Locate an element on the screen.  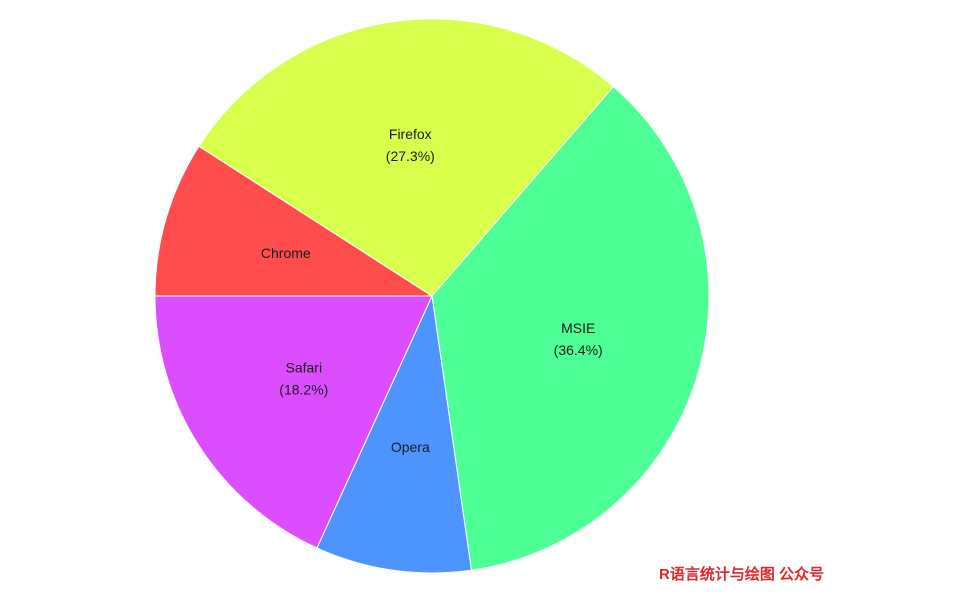
pie-slice-chrome is located at coordinates (294, 221).